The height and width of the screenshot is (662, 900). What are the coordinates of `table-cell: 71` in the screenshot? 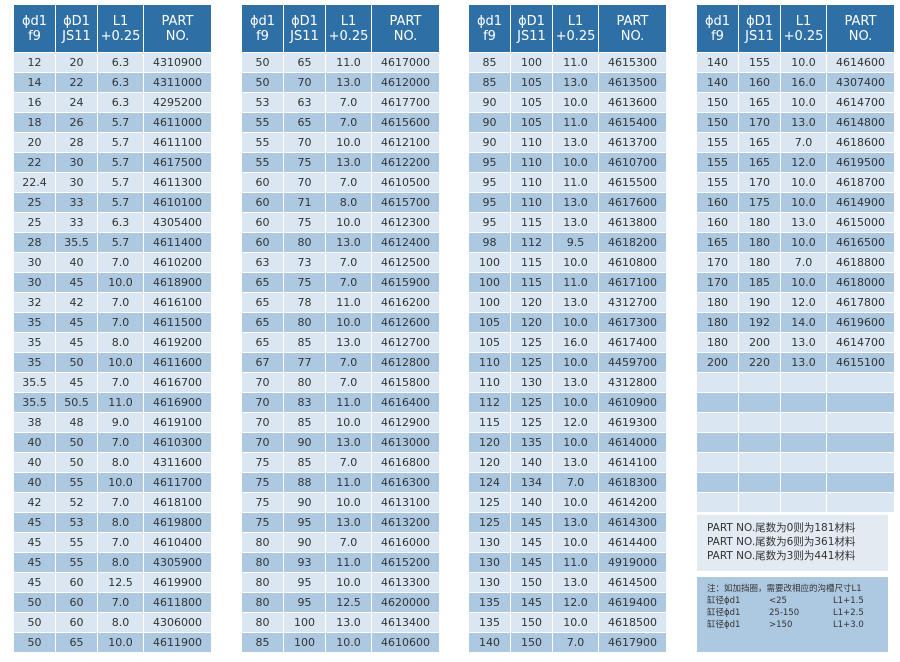 It's located at (305, 203).